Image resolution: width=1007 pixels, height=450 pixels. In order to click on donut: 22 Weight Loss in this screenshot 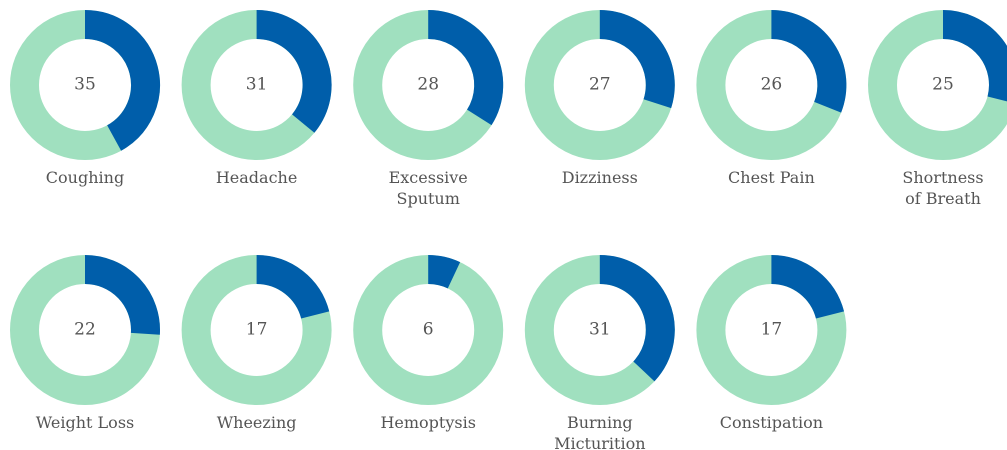, I will do `click(85, 343)`.